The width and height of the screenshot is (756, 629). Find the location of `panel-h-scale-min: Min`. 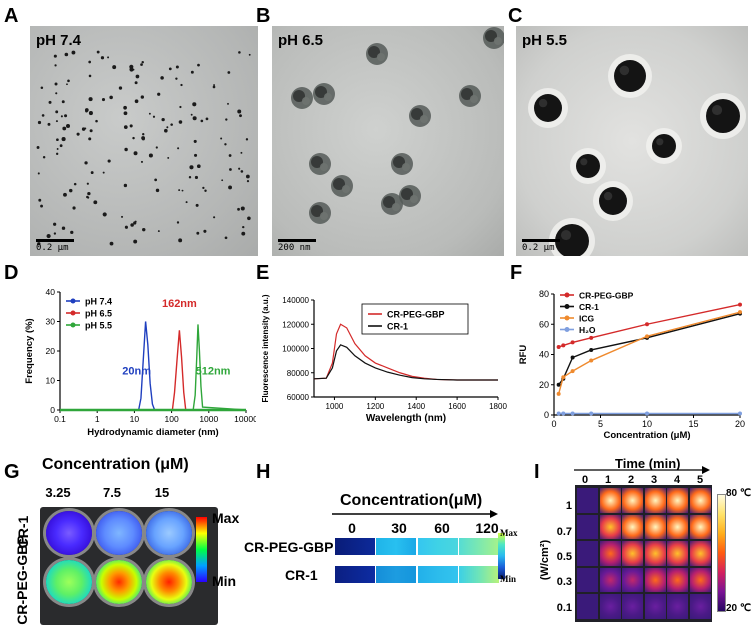

panel-h-scale-min: Min is located at coordinates (508, 579).